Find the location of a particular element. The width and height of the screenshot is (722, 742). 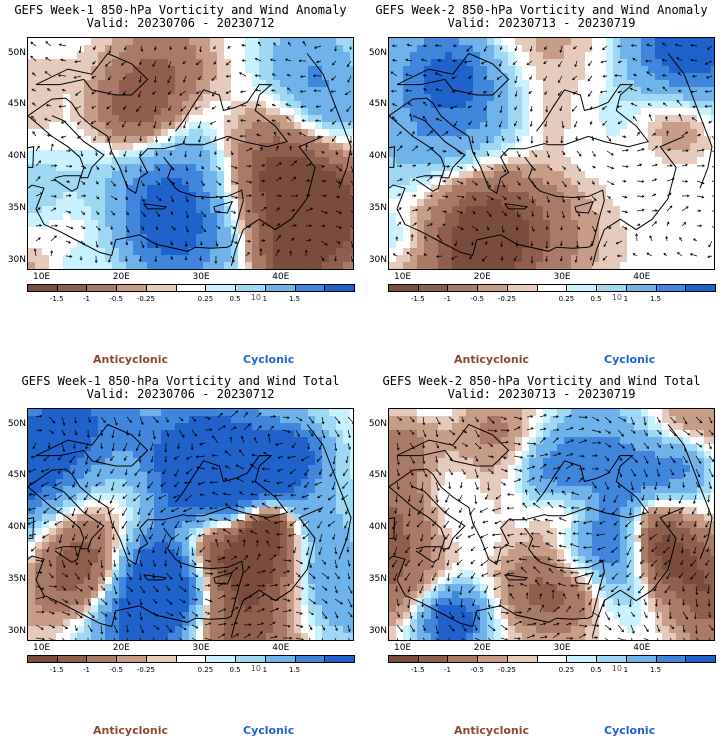

colorbar-tick-label: -0.25 is located at coordinates (506, 670).